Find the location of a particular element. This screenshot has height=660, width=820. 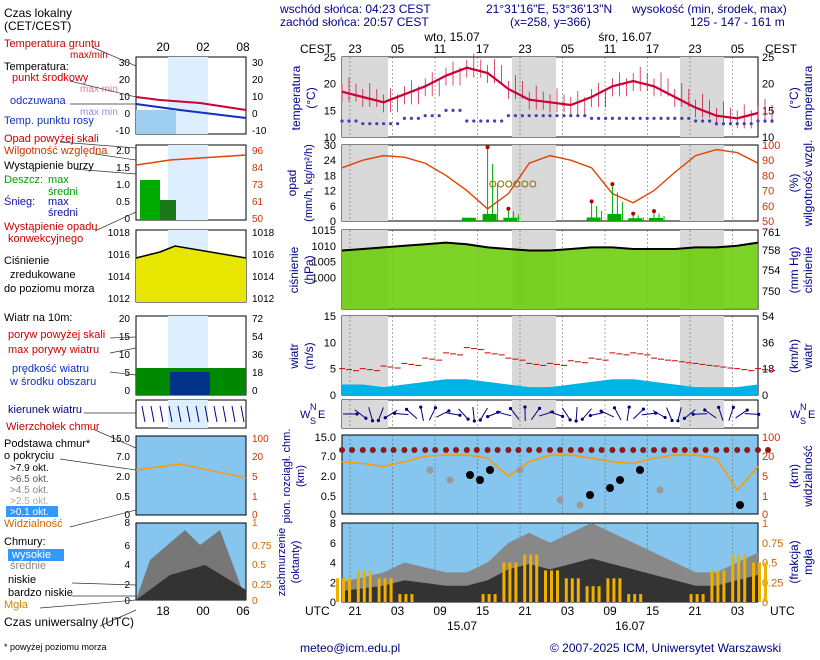

dir-letter-w-right: W is located at coordinates (795, 415).